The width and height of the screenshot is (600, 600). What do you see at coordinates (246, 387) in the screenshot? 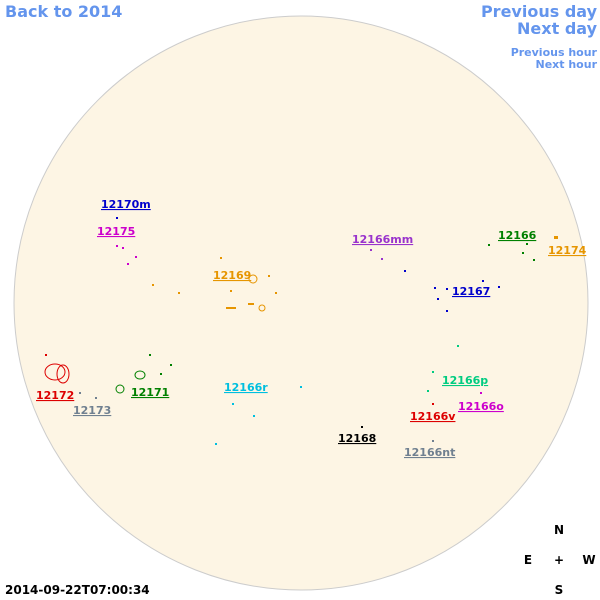
I see `region-label: 12166r` at bounding box center [246, 387].